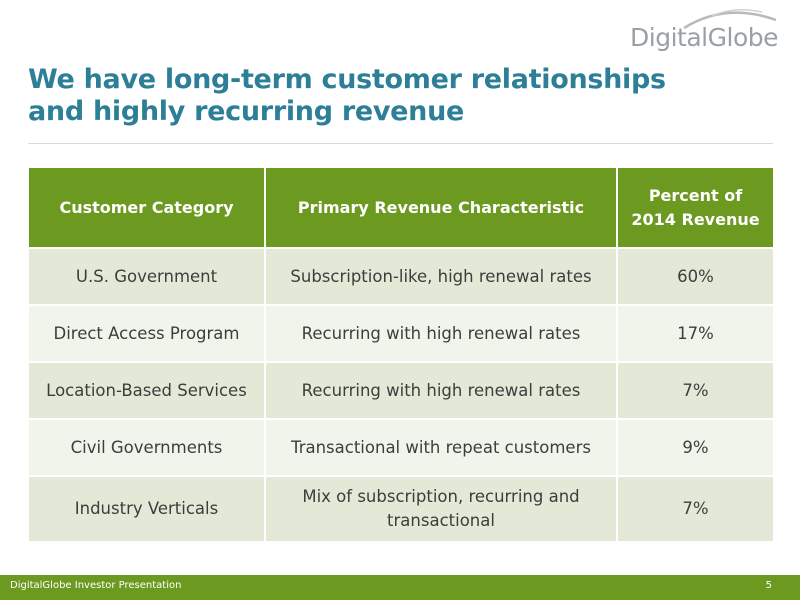 This screenshot has width=800, height=600. What do you see at coordinates (695, 447) in the screenshot?
I see `cell-percent: 9%` at bounding box center [695, 447].